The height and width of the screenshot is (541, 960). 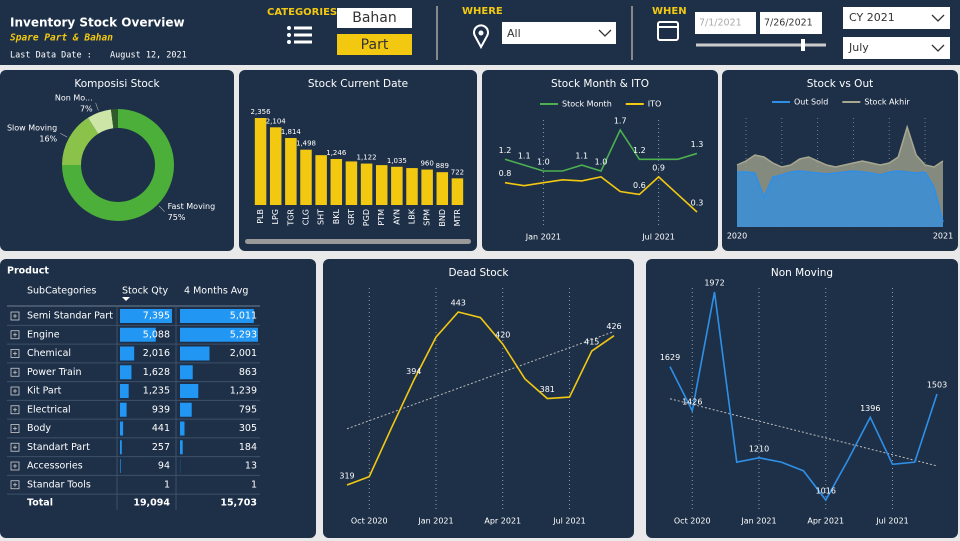 What do you see at coordinates (396, 217) in the screenshot?
I see `x-tick-label: AYN` at bounding box center [396, 217].